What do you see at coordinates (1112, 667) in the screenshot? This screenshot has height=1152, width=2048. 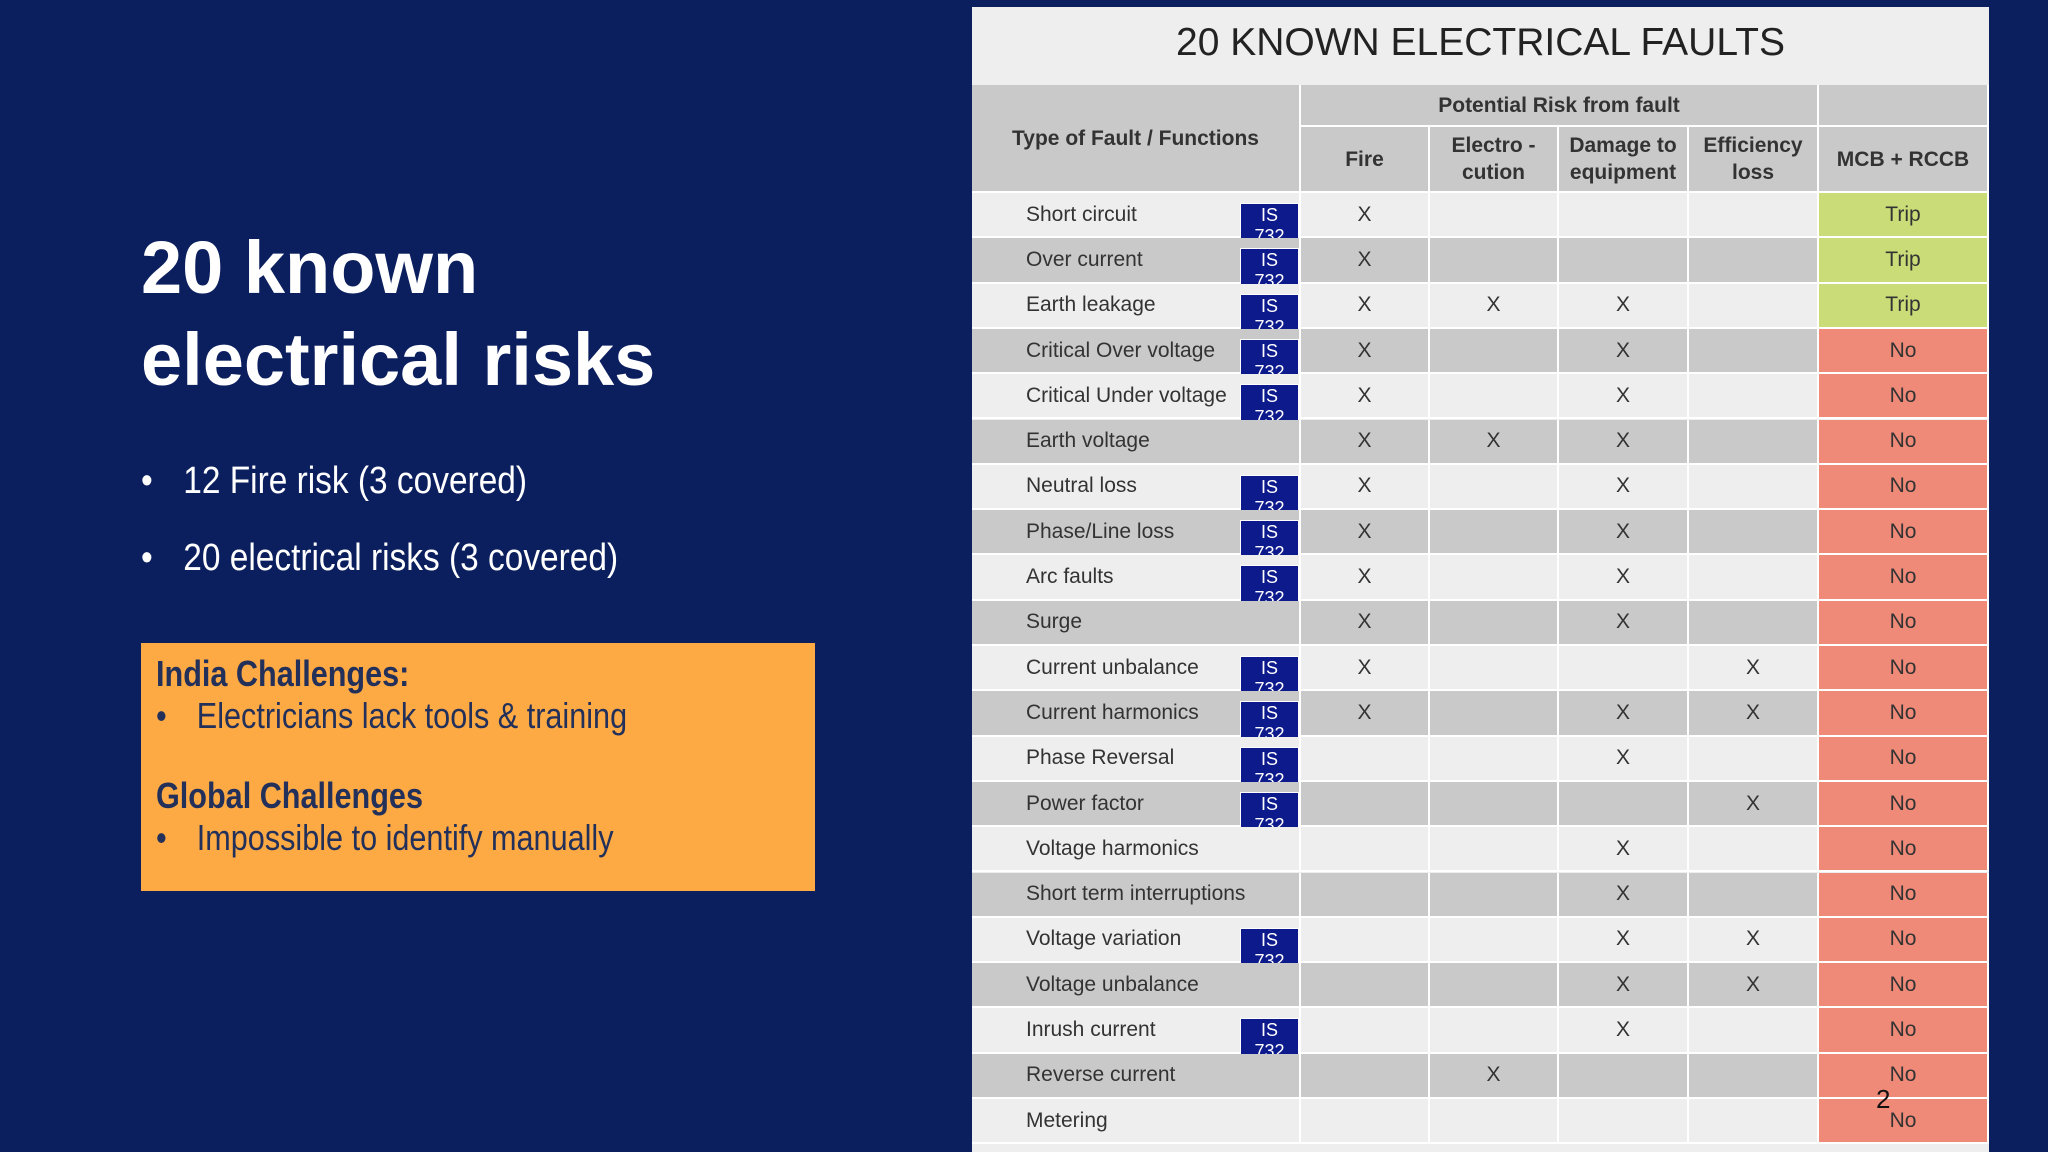 I see `fault-name: Current unbalance` at bounding box center [1112, 667].